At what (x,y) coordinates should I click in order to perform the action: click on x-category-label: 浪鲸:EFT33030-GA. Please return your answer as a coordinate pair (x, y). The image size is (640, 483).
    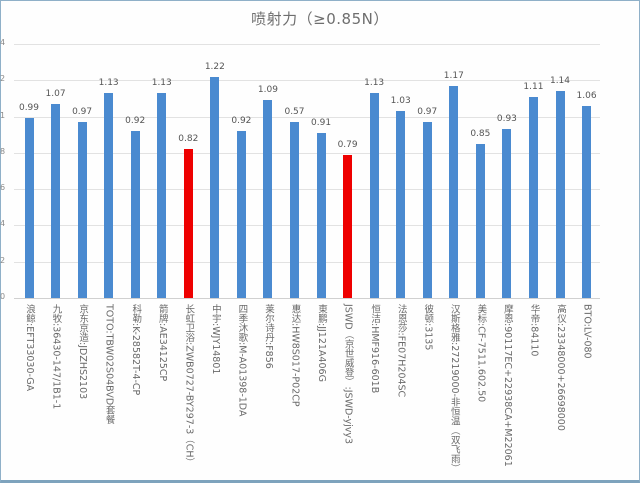
    Looking at the image, I should click on (29, 348).